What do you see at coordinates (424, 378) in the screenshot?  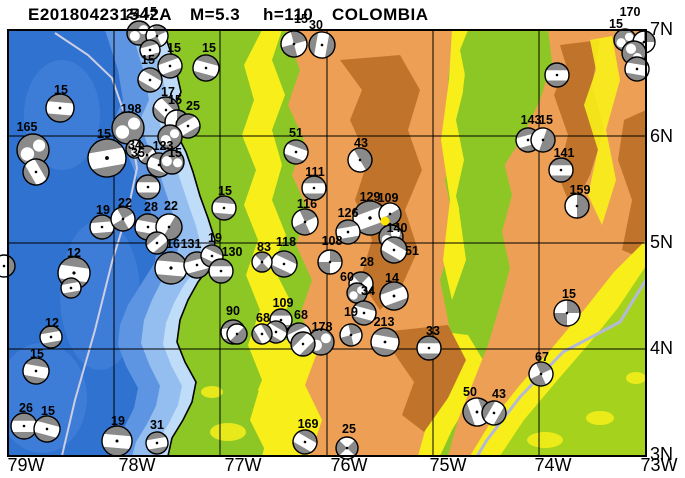 I see `terrain-brown-south` at bounding box center [424, 378].